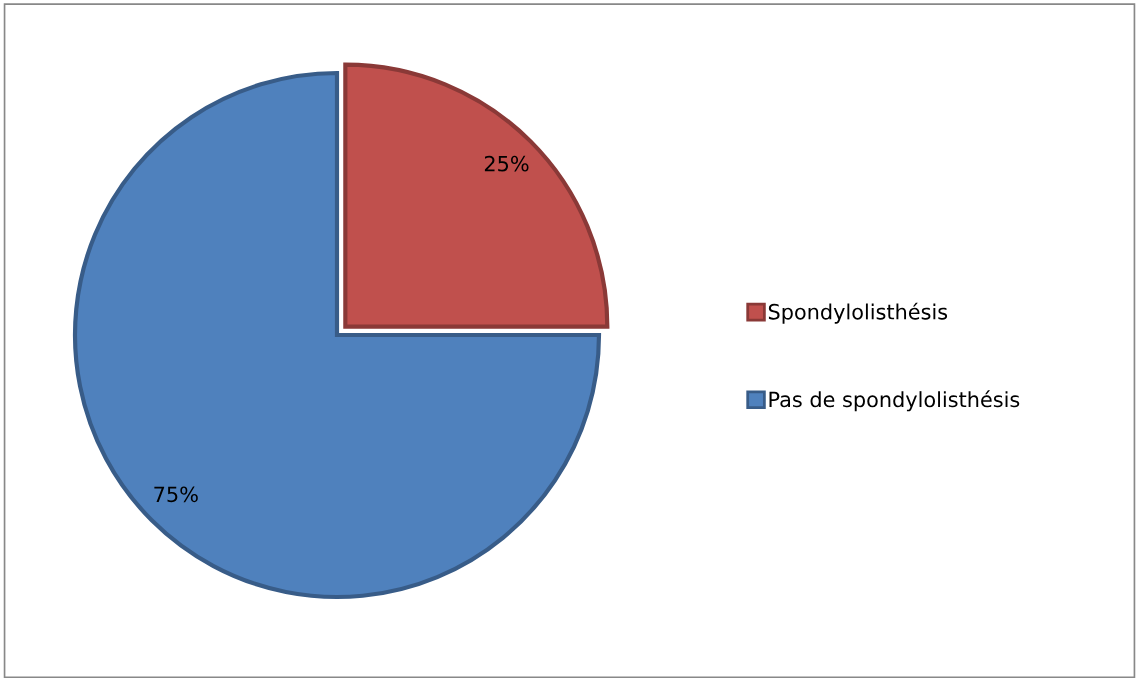 This screenshot has width=1139, height=680. I want to click on legend-label: Pas de spondylolisthésis, so click(894, 401).